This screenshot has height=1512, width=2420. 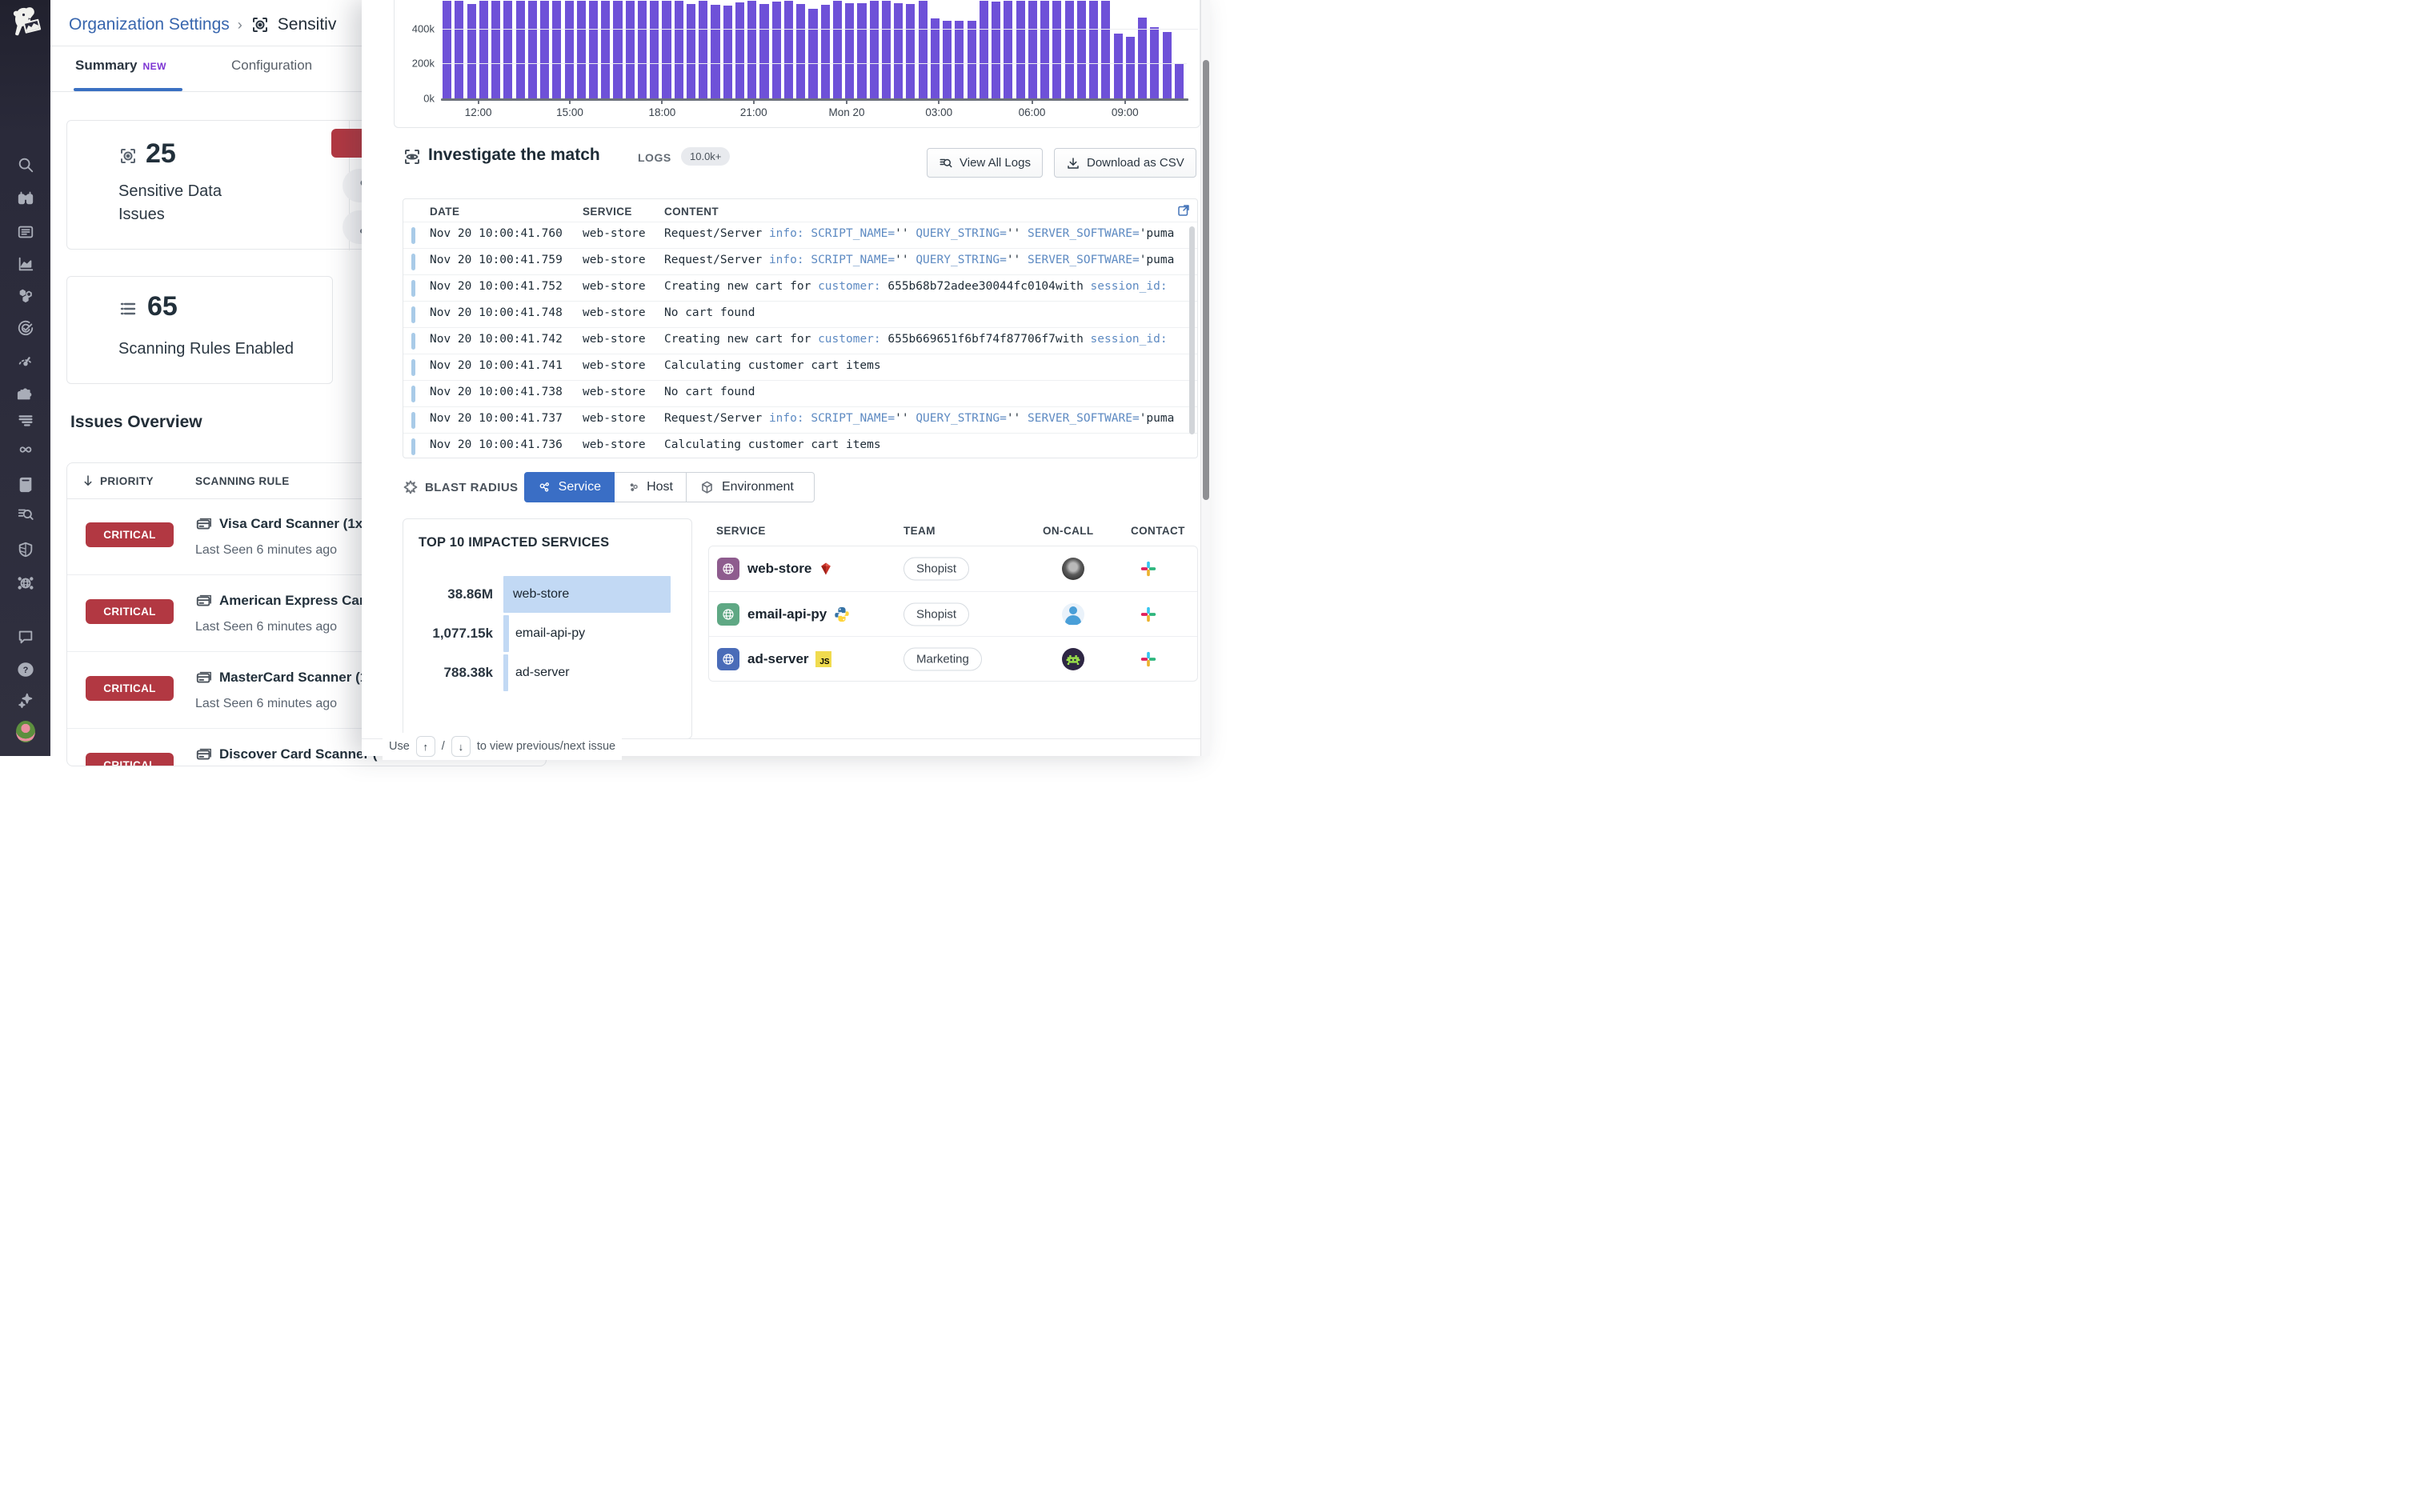 What do you see at coordinates (25, 514) in the screenshot?
I see `sidebar-log-search-icon` at bounding box center [25, 514].